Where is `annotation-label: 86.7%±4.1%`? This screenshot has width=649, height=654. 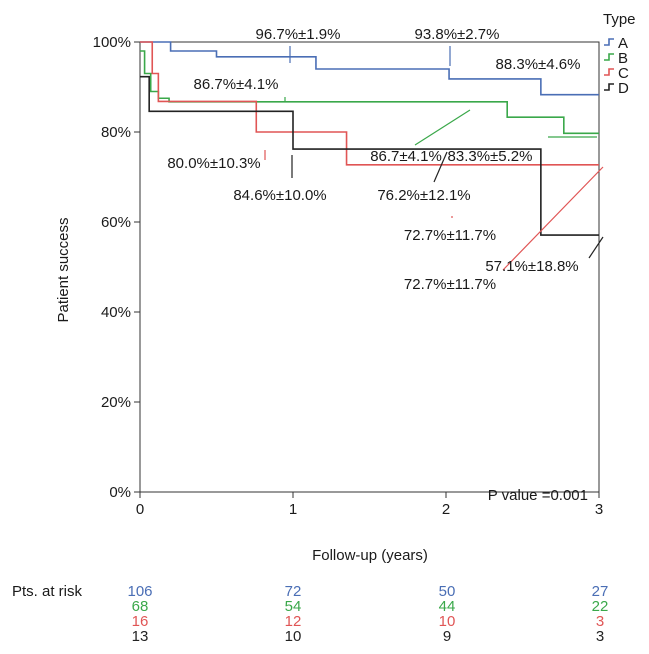 annotation-label: 86.7%±4.1% is located at coordinates (236, 84).